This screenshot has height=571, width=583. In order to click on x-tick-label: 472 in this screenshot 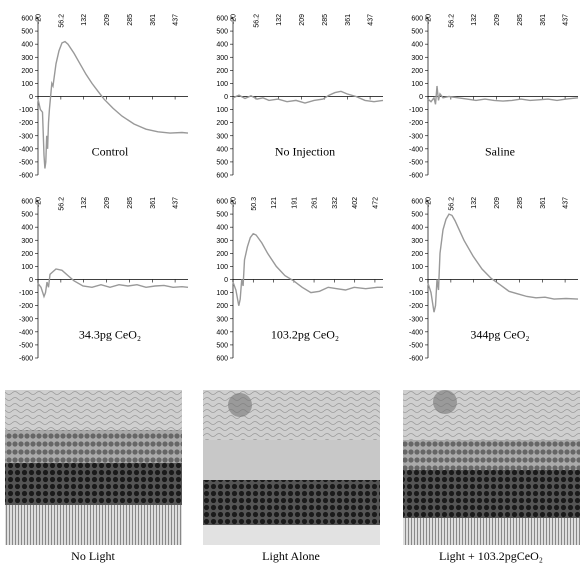, I will do `click(375, 203)`.